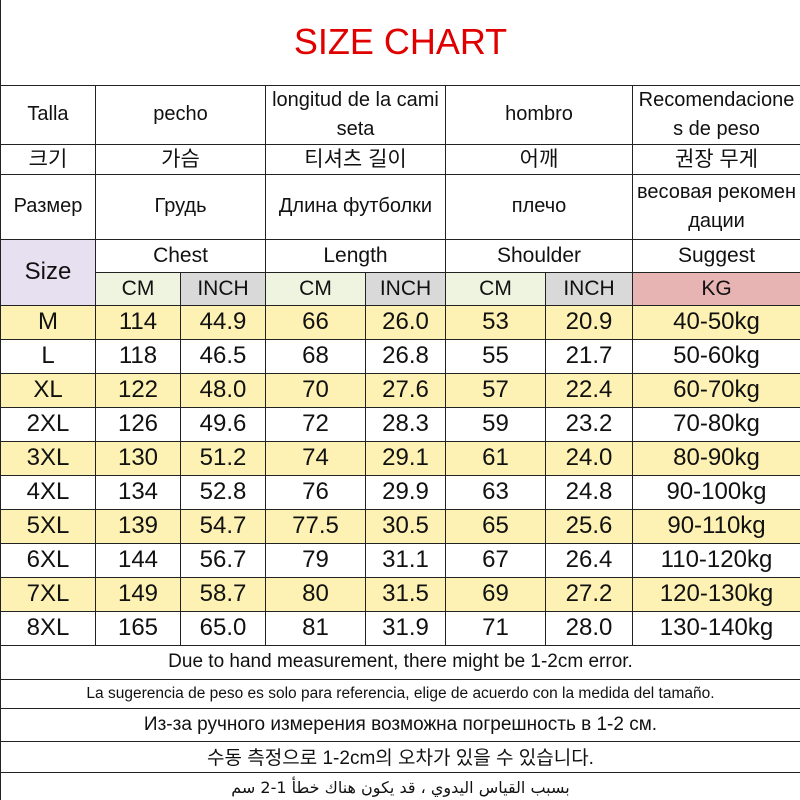  Describe the element at coordinates (48, 272) in the screenshot. I see `size-header: Size` at that location.